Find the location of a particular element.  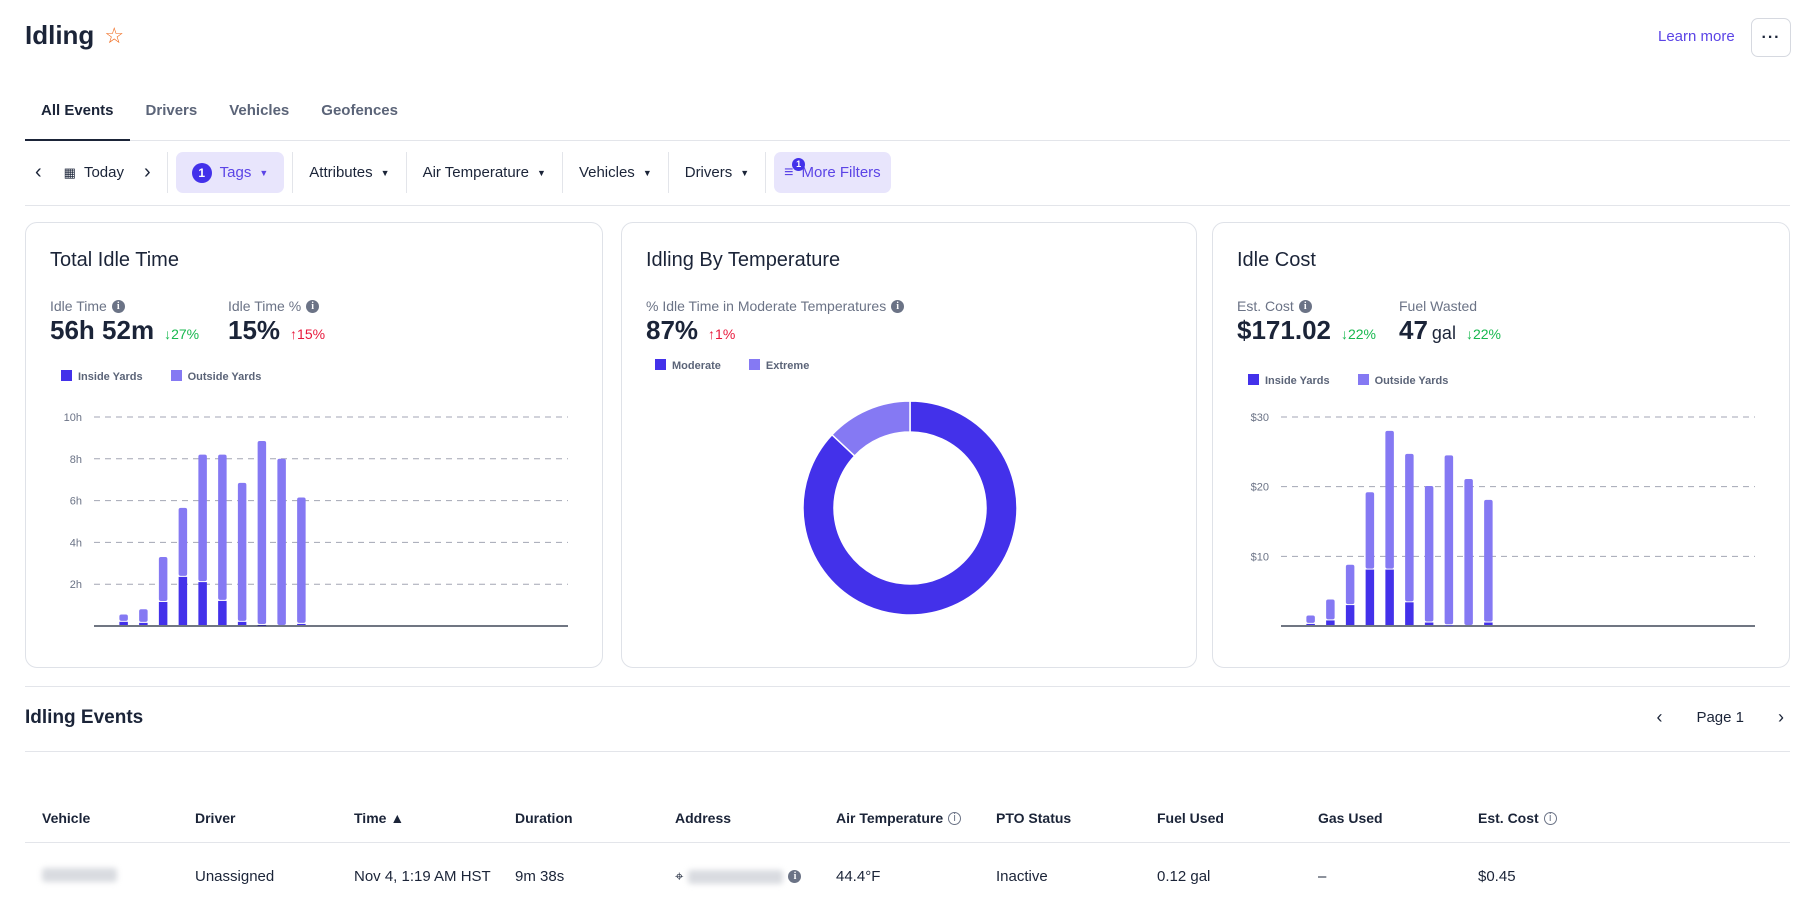

date-label: Today is located at coordinates (103, 172).